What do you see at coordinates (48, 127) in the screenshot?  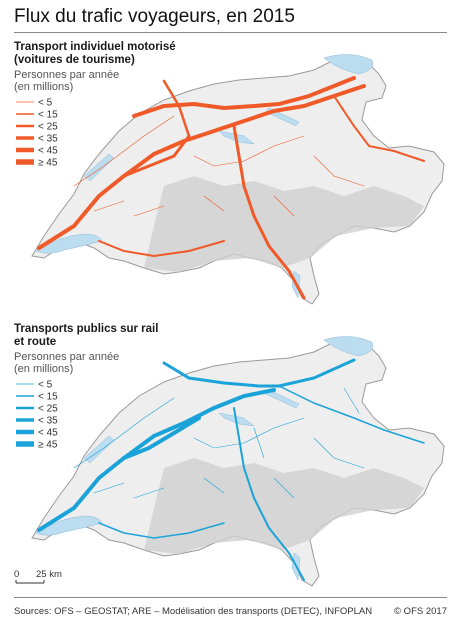 I see `car-legend-label-3: < 25` at bounding box center [48, 127].